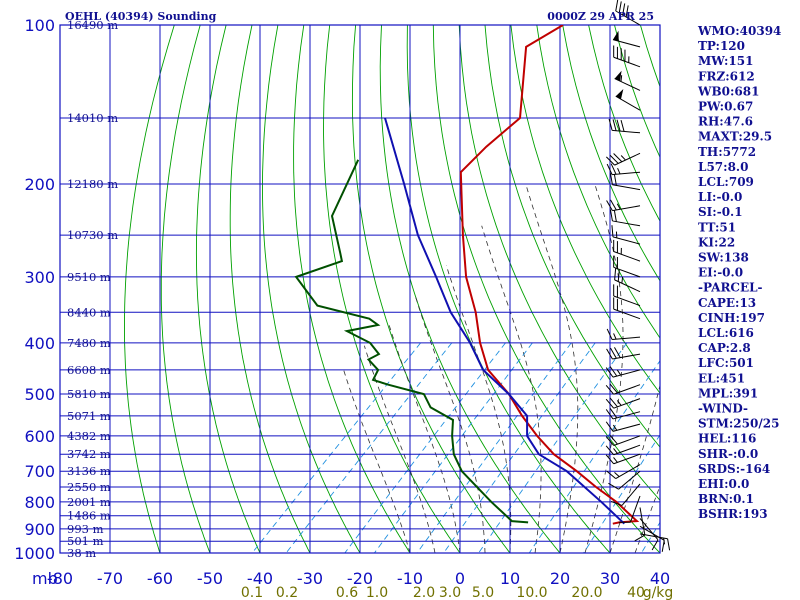  Describe the element at coordinates (621, 78) in the screenshot. I see `barb-half` at that location.